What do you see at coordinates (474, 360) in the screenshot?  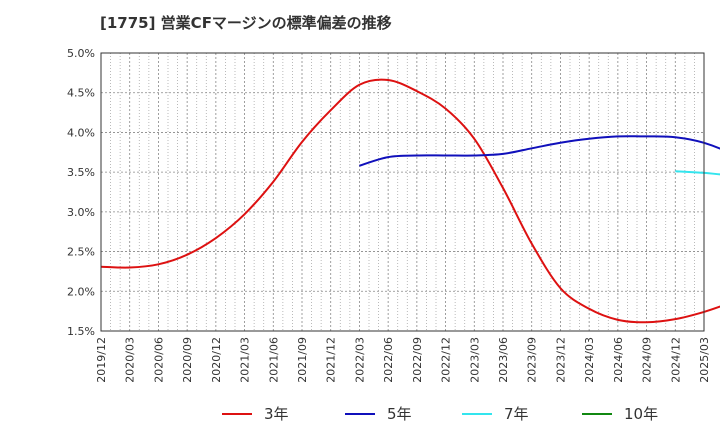 I see `x-tick-label: 2023/03` at bounding box center [474, 360].